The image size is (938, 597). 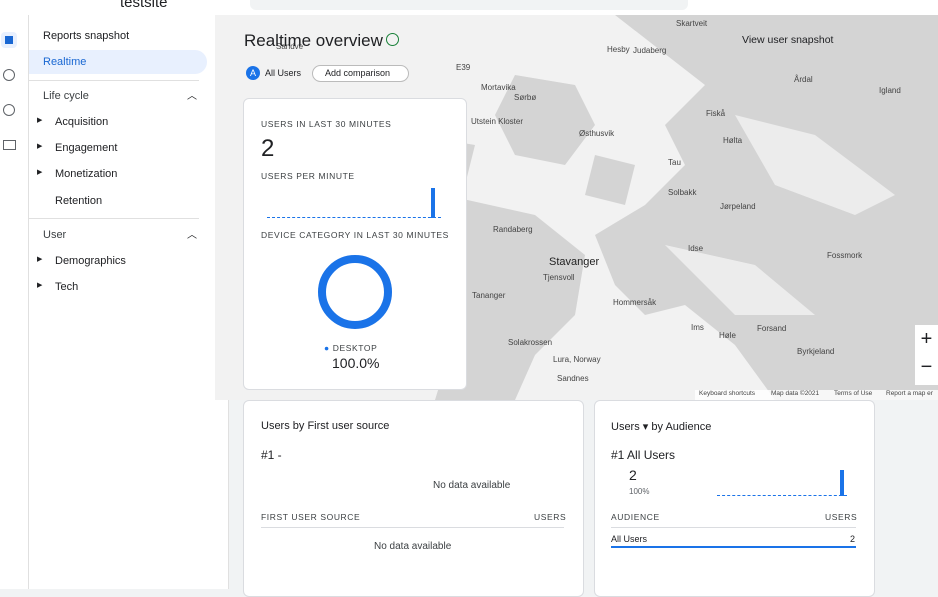 What do you see at coordinates (253, 73) in the screenshot?
I see `segment-badge: A` at bounding box center [253, 73].